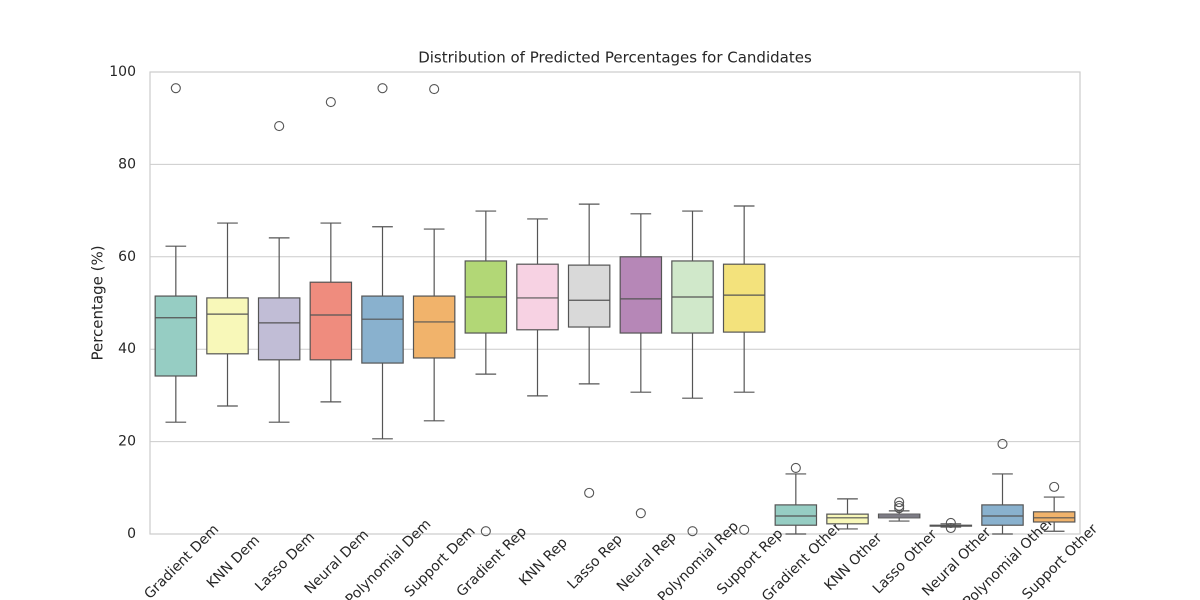 This screenshot has width=1200, height=600. What do you see at coordinates (181, 561) in the screenshot?
I see `x-tick-label: Gradient Dem` at bounding box center [181, 561].